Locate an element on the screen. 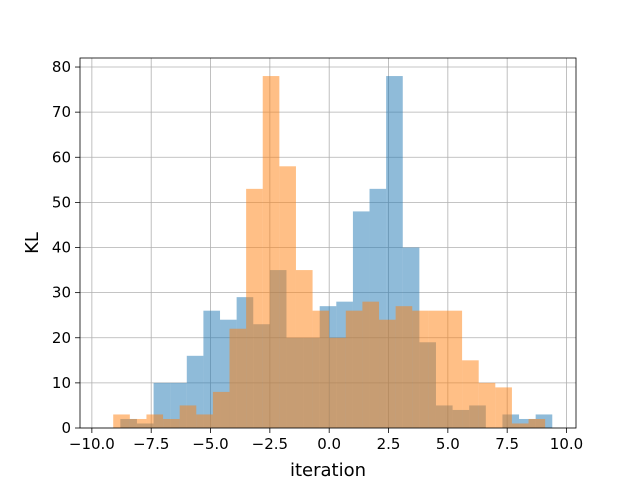 The image size is (640, 480). x-tick-label: −5.0 is located at coordinates (210, 444).